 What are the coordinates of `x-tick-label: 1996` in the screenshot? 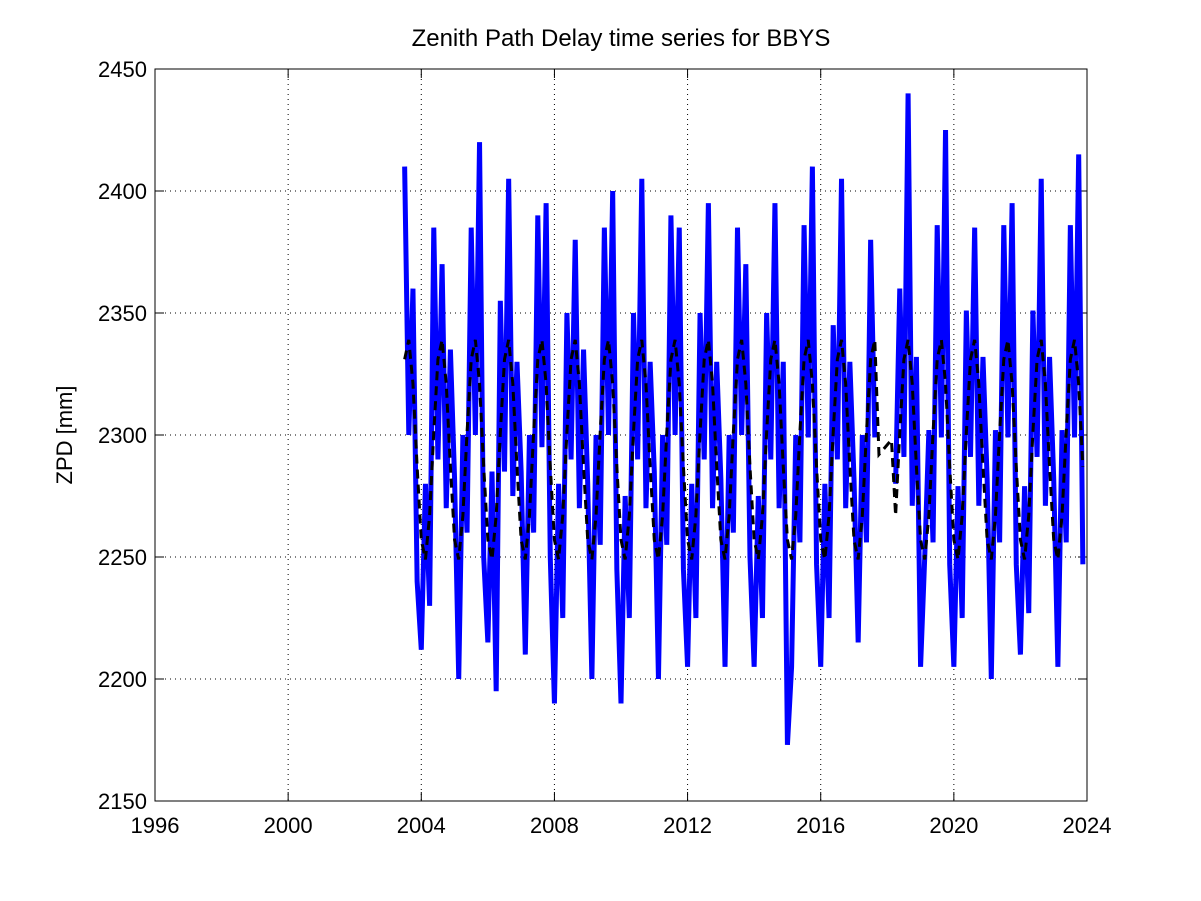 It's located at (155, 825).